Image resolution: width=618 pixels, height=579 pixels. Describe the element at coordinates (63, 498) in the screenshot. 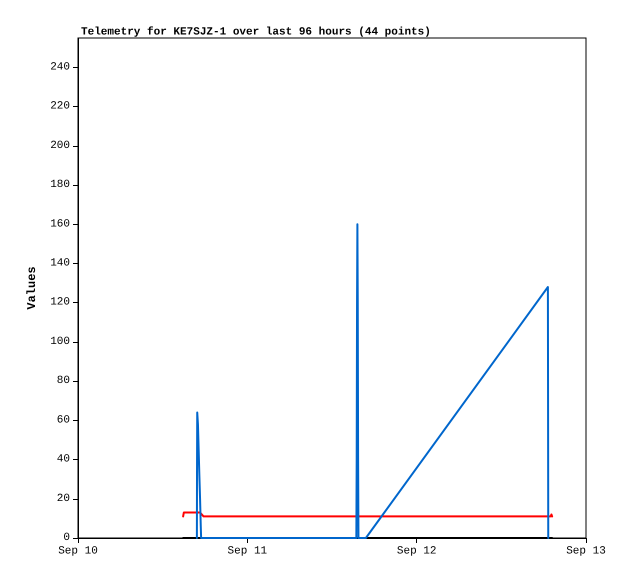

I see `y-tick-label: 20` at that location.